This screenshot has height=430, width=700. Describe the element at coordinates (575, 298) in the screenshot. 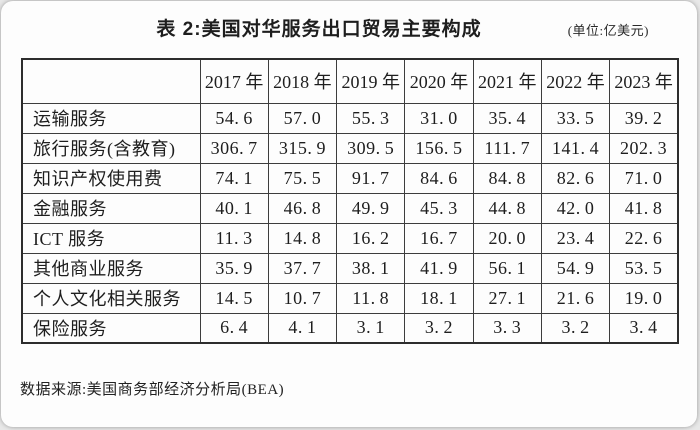

I see `value-cell: 21. 6` at that location.